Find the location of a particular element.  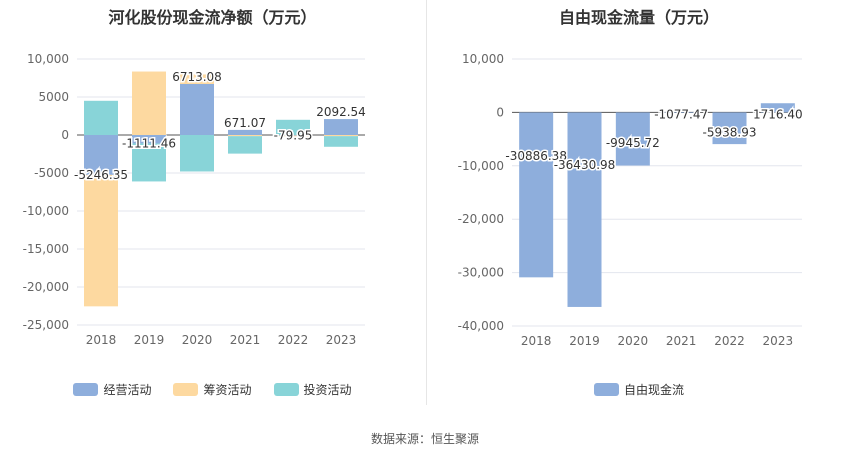

data-label: -1077.47 is located at coordinates (681, 114).